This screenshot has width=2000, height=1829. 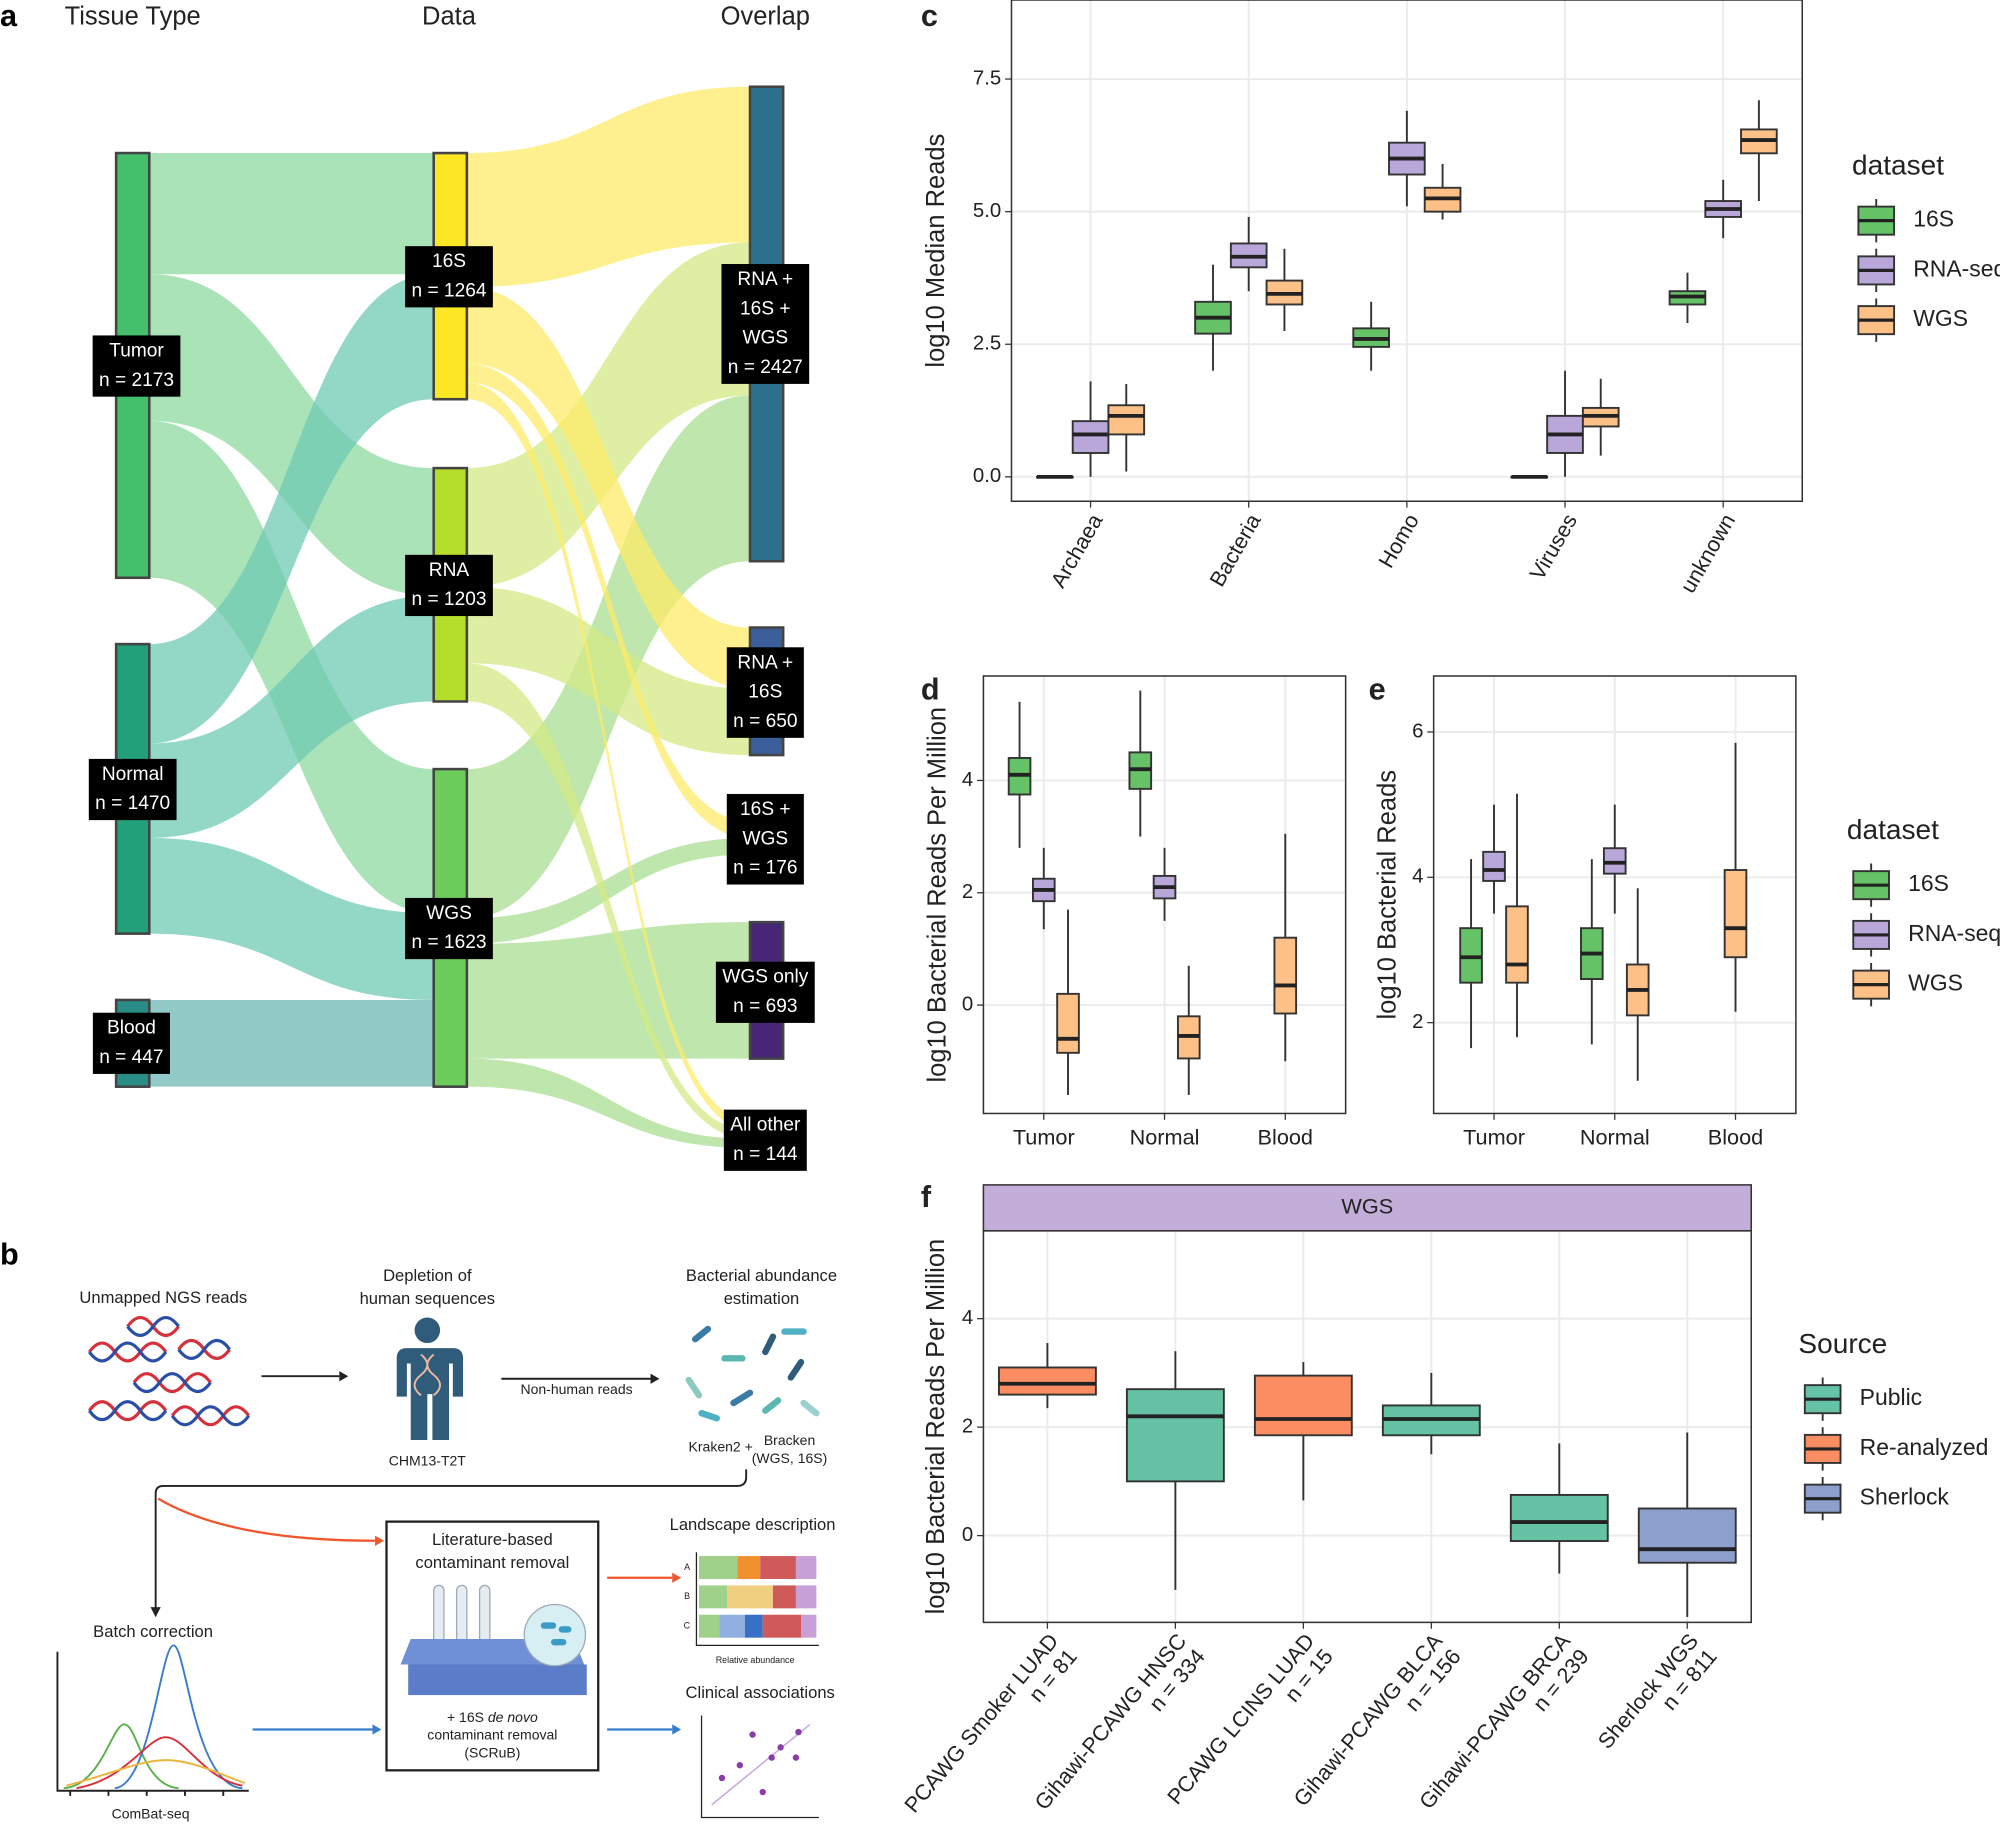 What do you see at coordinates (9, 1254) in the screenshot?
I see `panel-letter: b` at bounding box center [9, 1254].